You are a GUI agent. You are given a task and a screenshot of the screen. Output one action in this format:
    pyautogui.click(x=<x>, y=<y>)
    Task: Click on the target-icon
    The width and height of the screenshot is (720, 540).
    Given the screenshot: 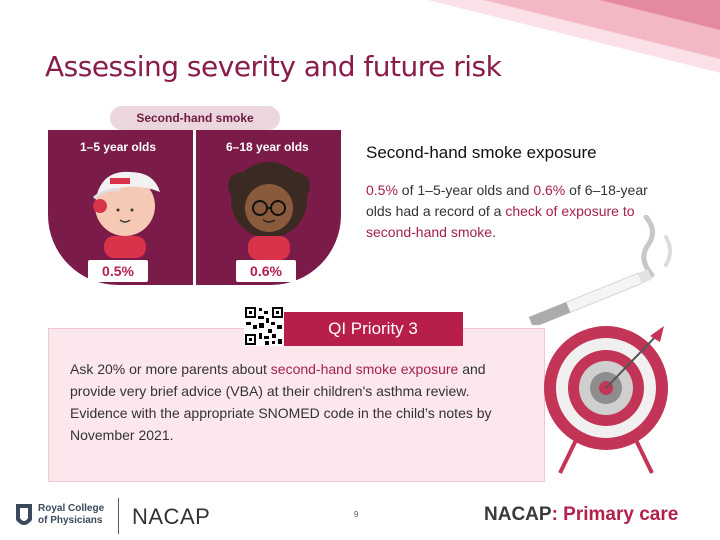 What is the action you would take?
    pyautogui.click(x=606, y=400)
    